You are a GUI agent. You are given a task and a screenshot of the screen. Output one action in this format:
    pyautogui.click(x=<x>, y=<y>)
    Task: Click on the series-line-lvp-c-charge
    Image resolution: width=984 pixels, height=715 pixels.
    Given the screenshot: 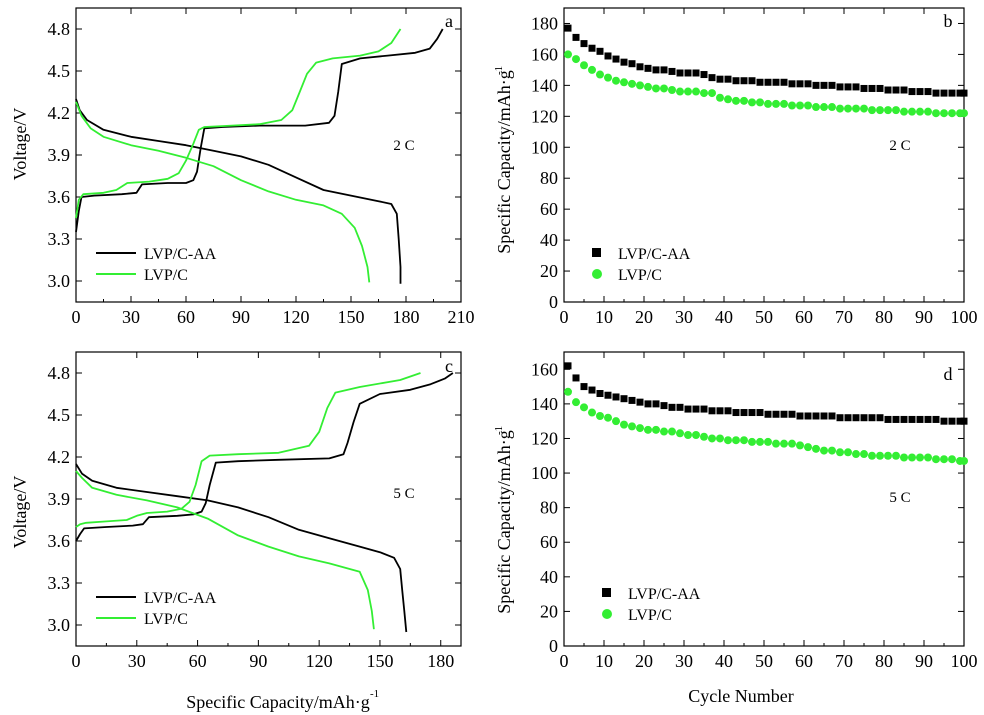 What is the action you would take?
    pyautogui.click(x=238, y=123)
    